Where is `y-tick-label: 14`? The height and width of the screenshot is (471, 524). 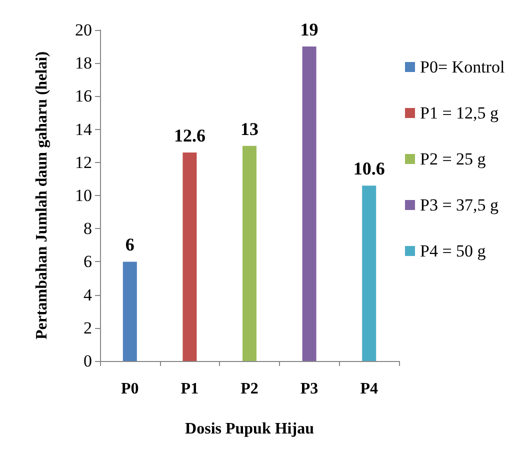 y-tick-label: 14 is located at coordinates (83, 129).